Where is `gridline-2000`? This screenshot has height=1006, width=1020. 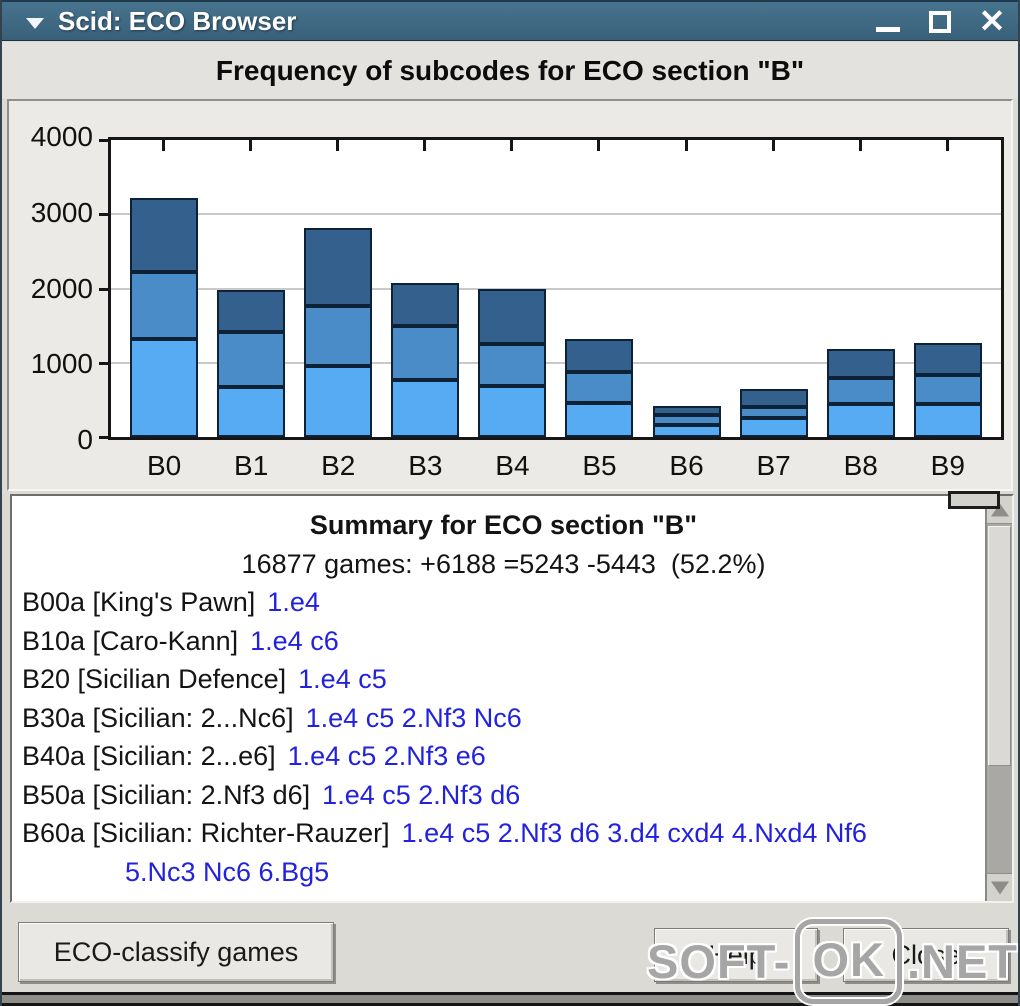 gridline-2000 is located at coordinates (556, 288).